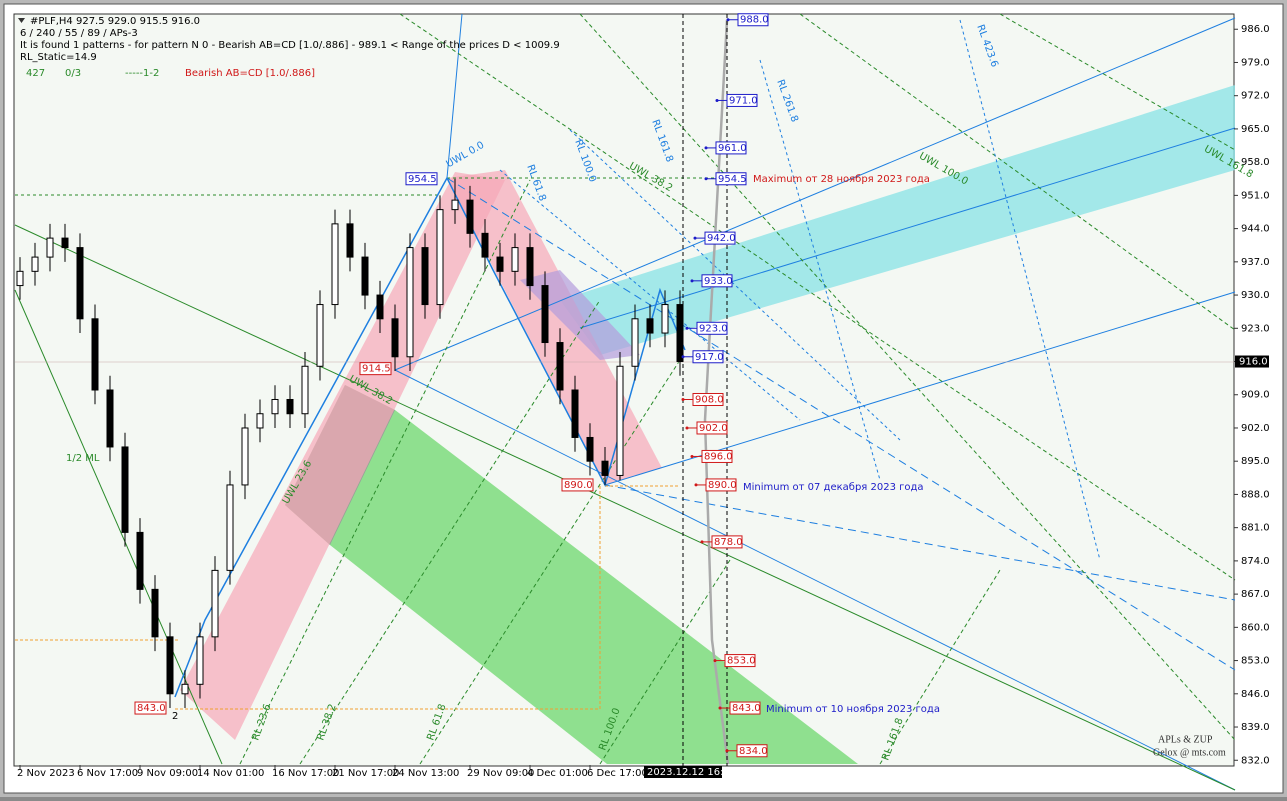 The width and height of the screenshot is (1287, 801). Describe the element at coordinates (1253, 362) in the screenshot. I see `current-price-label: 916.0` at that location.